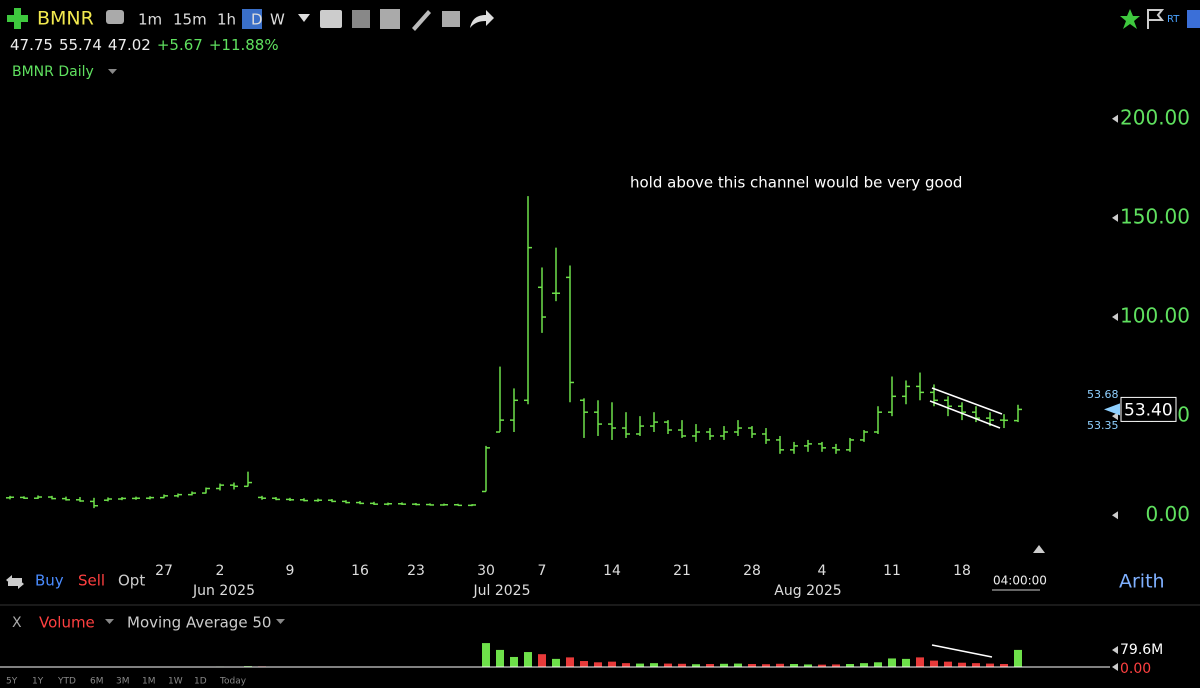 The height and width of the screenshot is (688, 1200). I want to click on range-button: Today, so click(233, 682).